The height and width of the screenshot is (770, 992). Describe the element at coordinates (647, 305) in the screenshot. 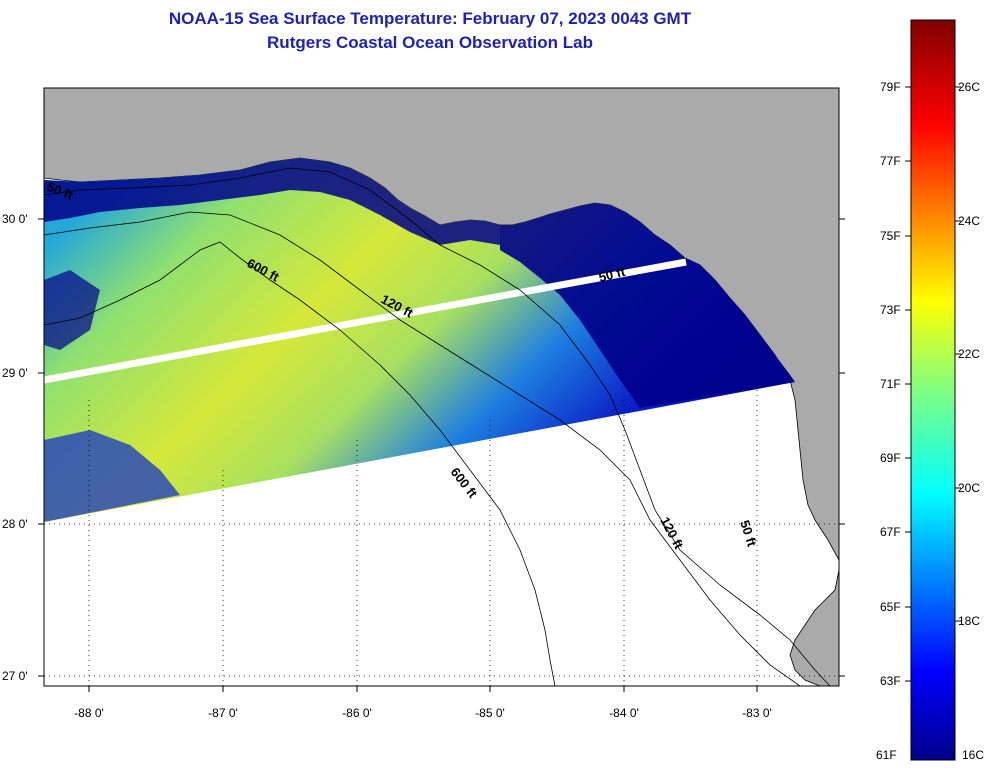

I see `cold-big-bend-water` at that location.